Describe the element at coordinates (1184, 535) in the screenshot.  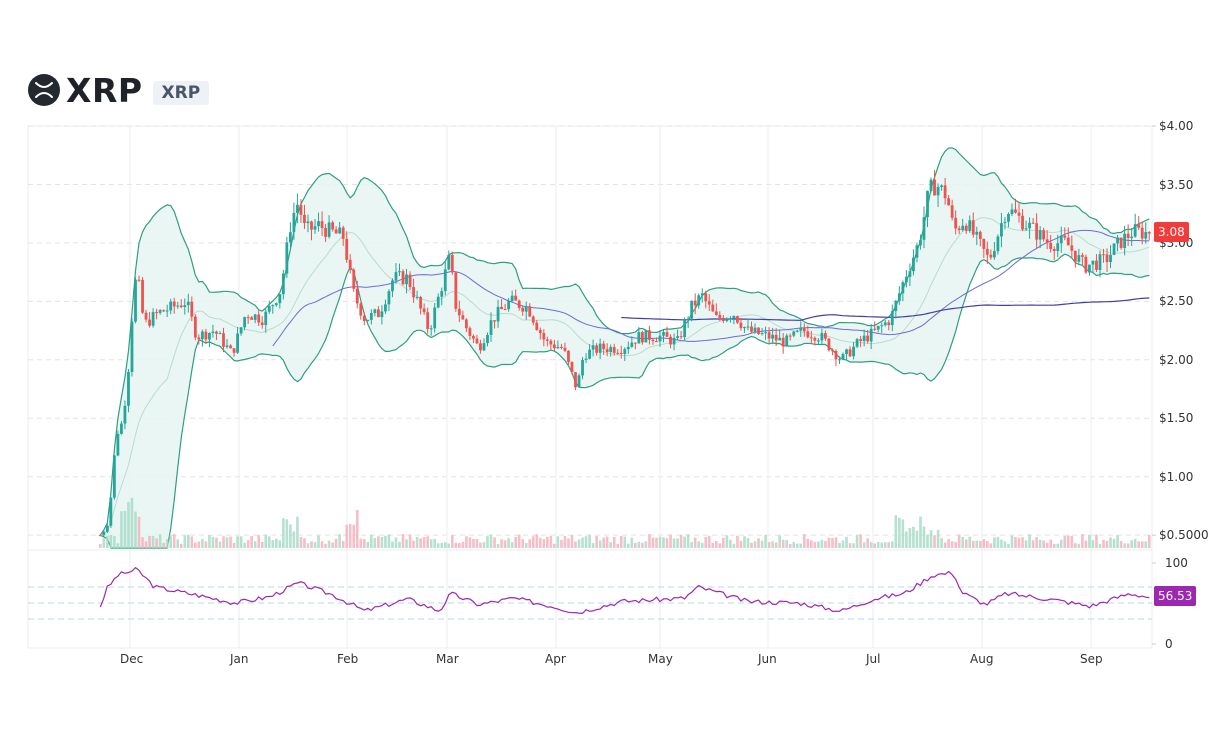
I see `price-tick: $0.5000` at that location.